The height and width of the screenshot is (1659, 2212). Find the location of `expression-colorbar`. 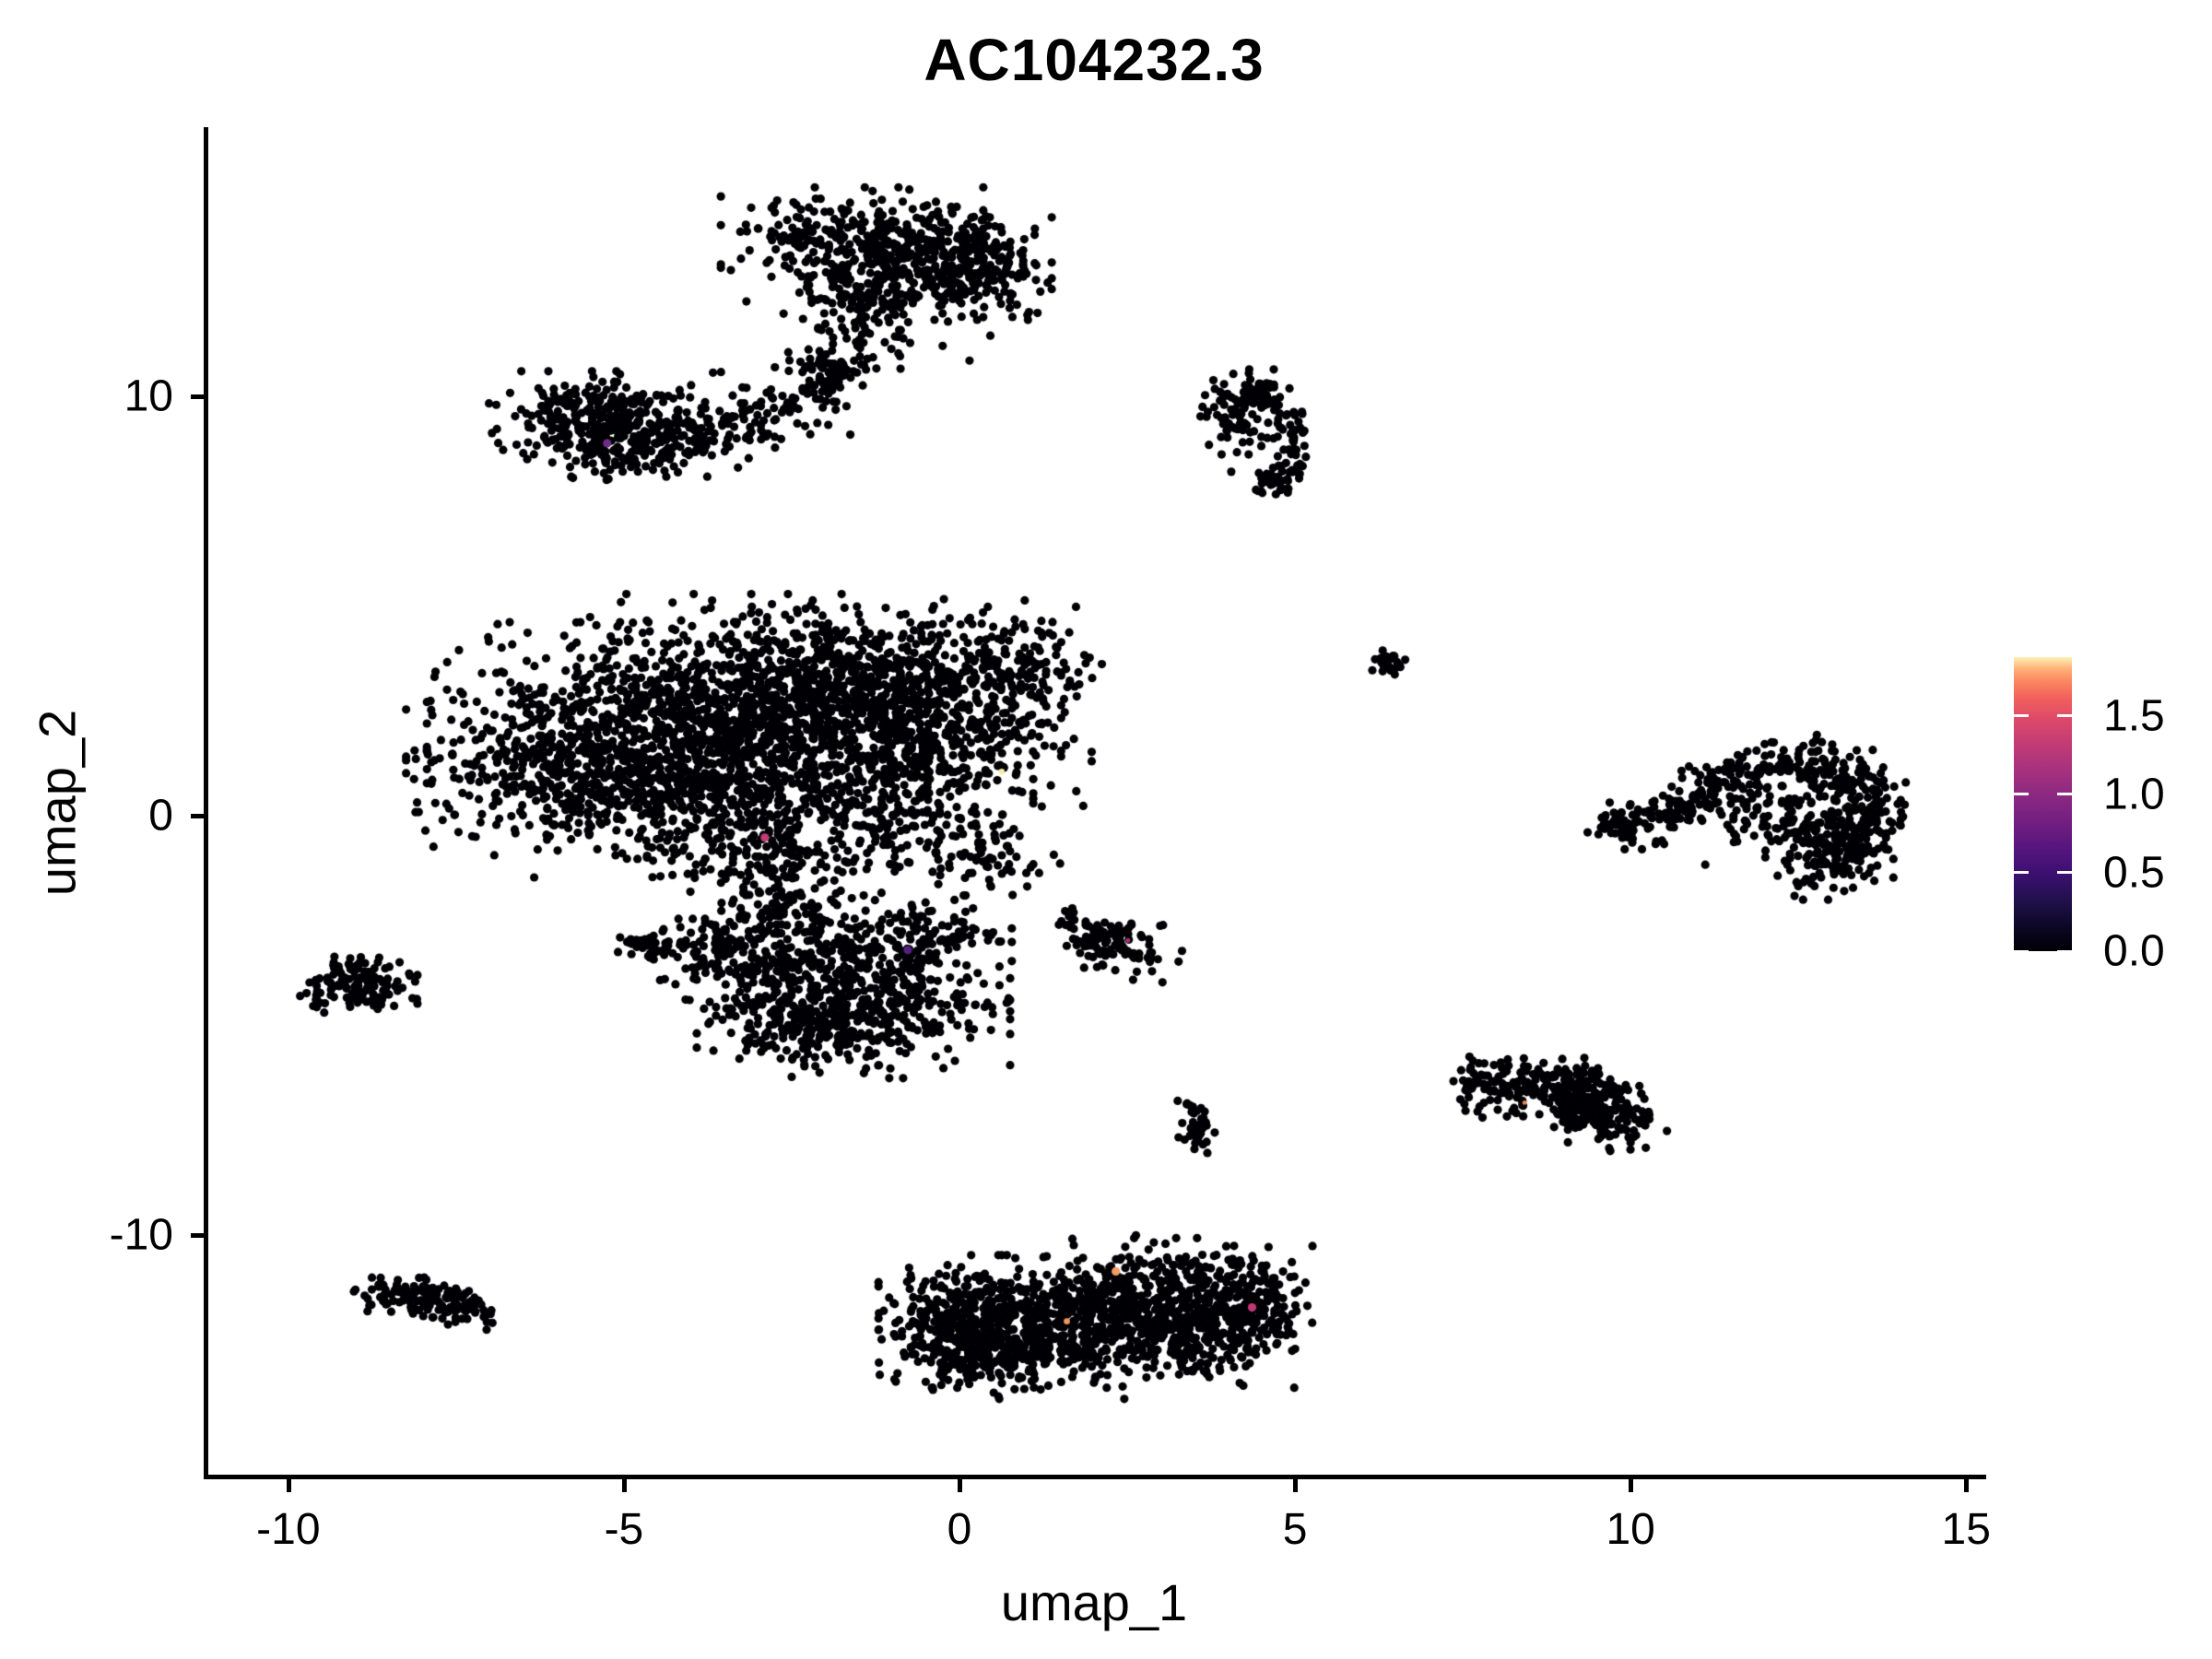

expression-colorbar is located at coordinates (2043, 804).